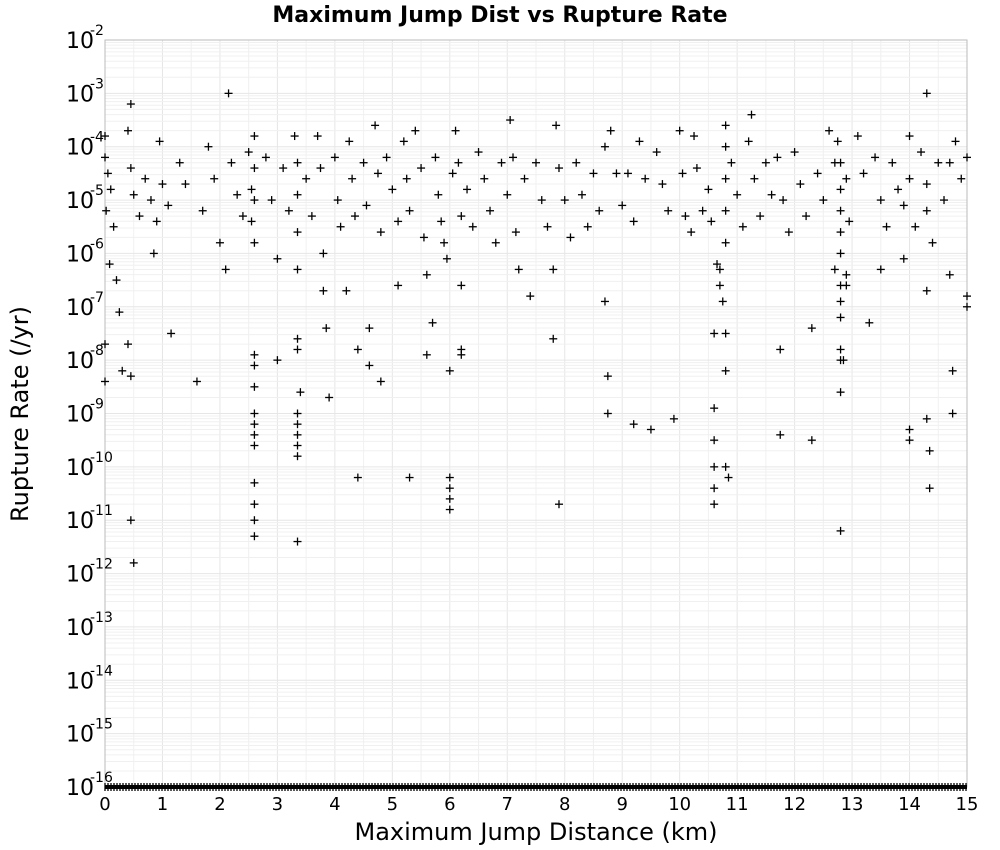  What do you see at coordinates (101, 778) in the screenshot?
I see `y-tick-exponent: -16` at bounding box center [101, 778].